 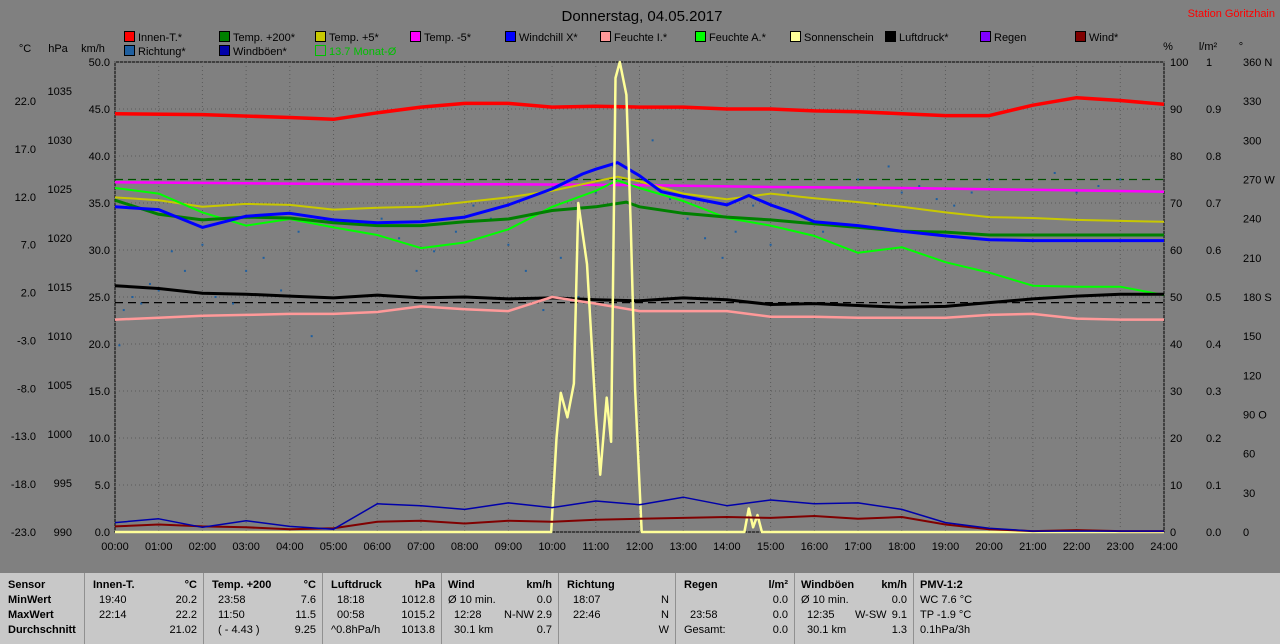 What do you see at coordinates (617, 608) in the screenshot?
I see `stats-col-richtung: Richtung 18:07 N 22:46 N W` at bounding box center [617, 608].